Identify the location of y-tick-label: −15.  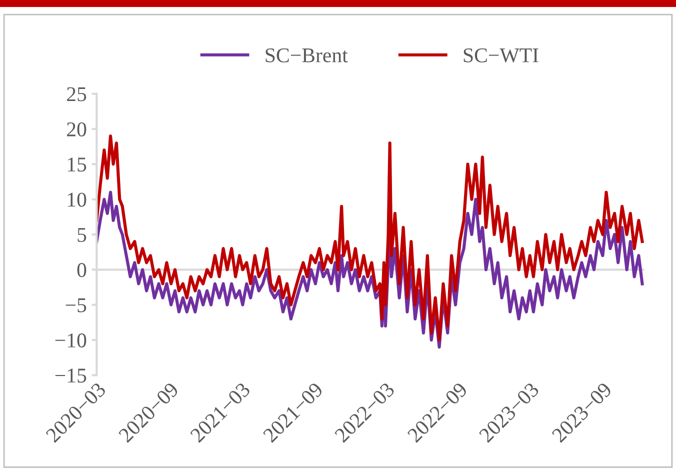
(70, 375).